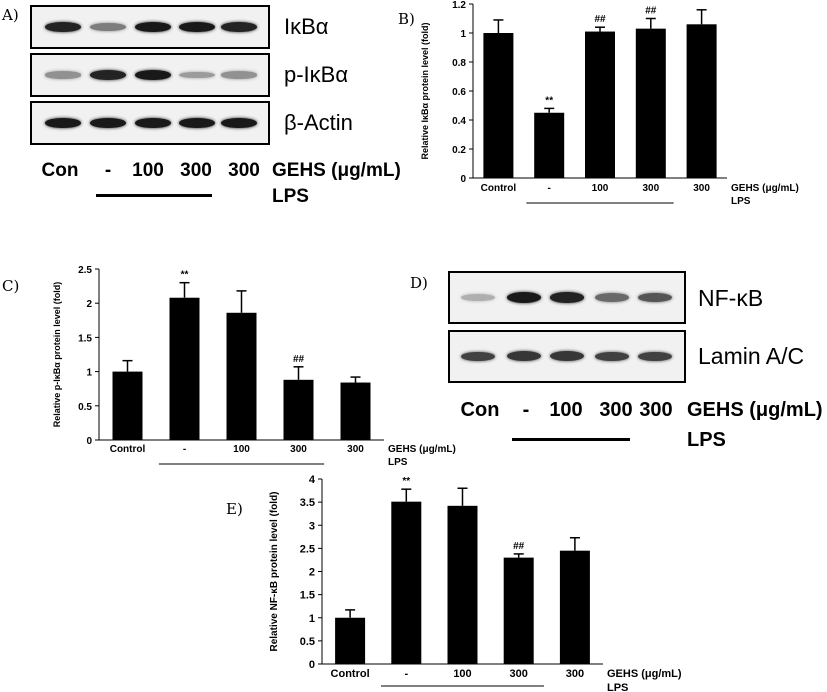 The image size is (827, 692). What do you see at coordinates (459, 92) in the screenshot?
I see `y-tick-label: 0.6` at bounding box center [459, 92].